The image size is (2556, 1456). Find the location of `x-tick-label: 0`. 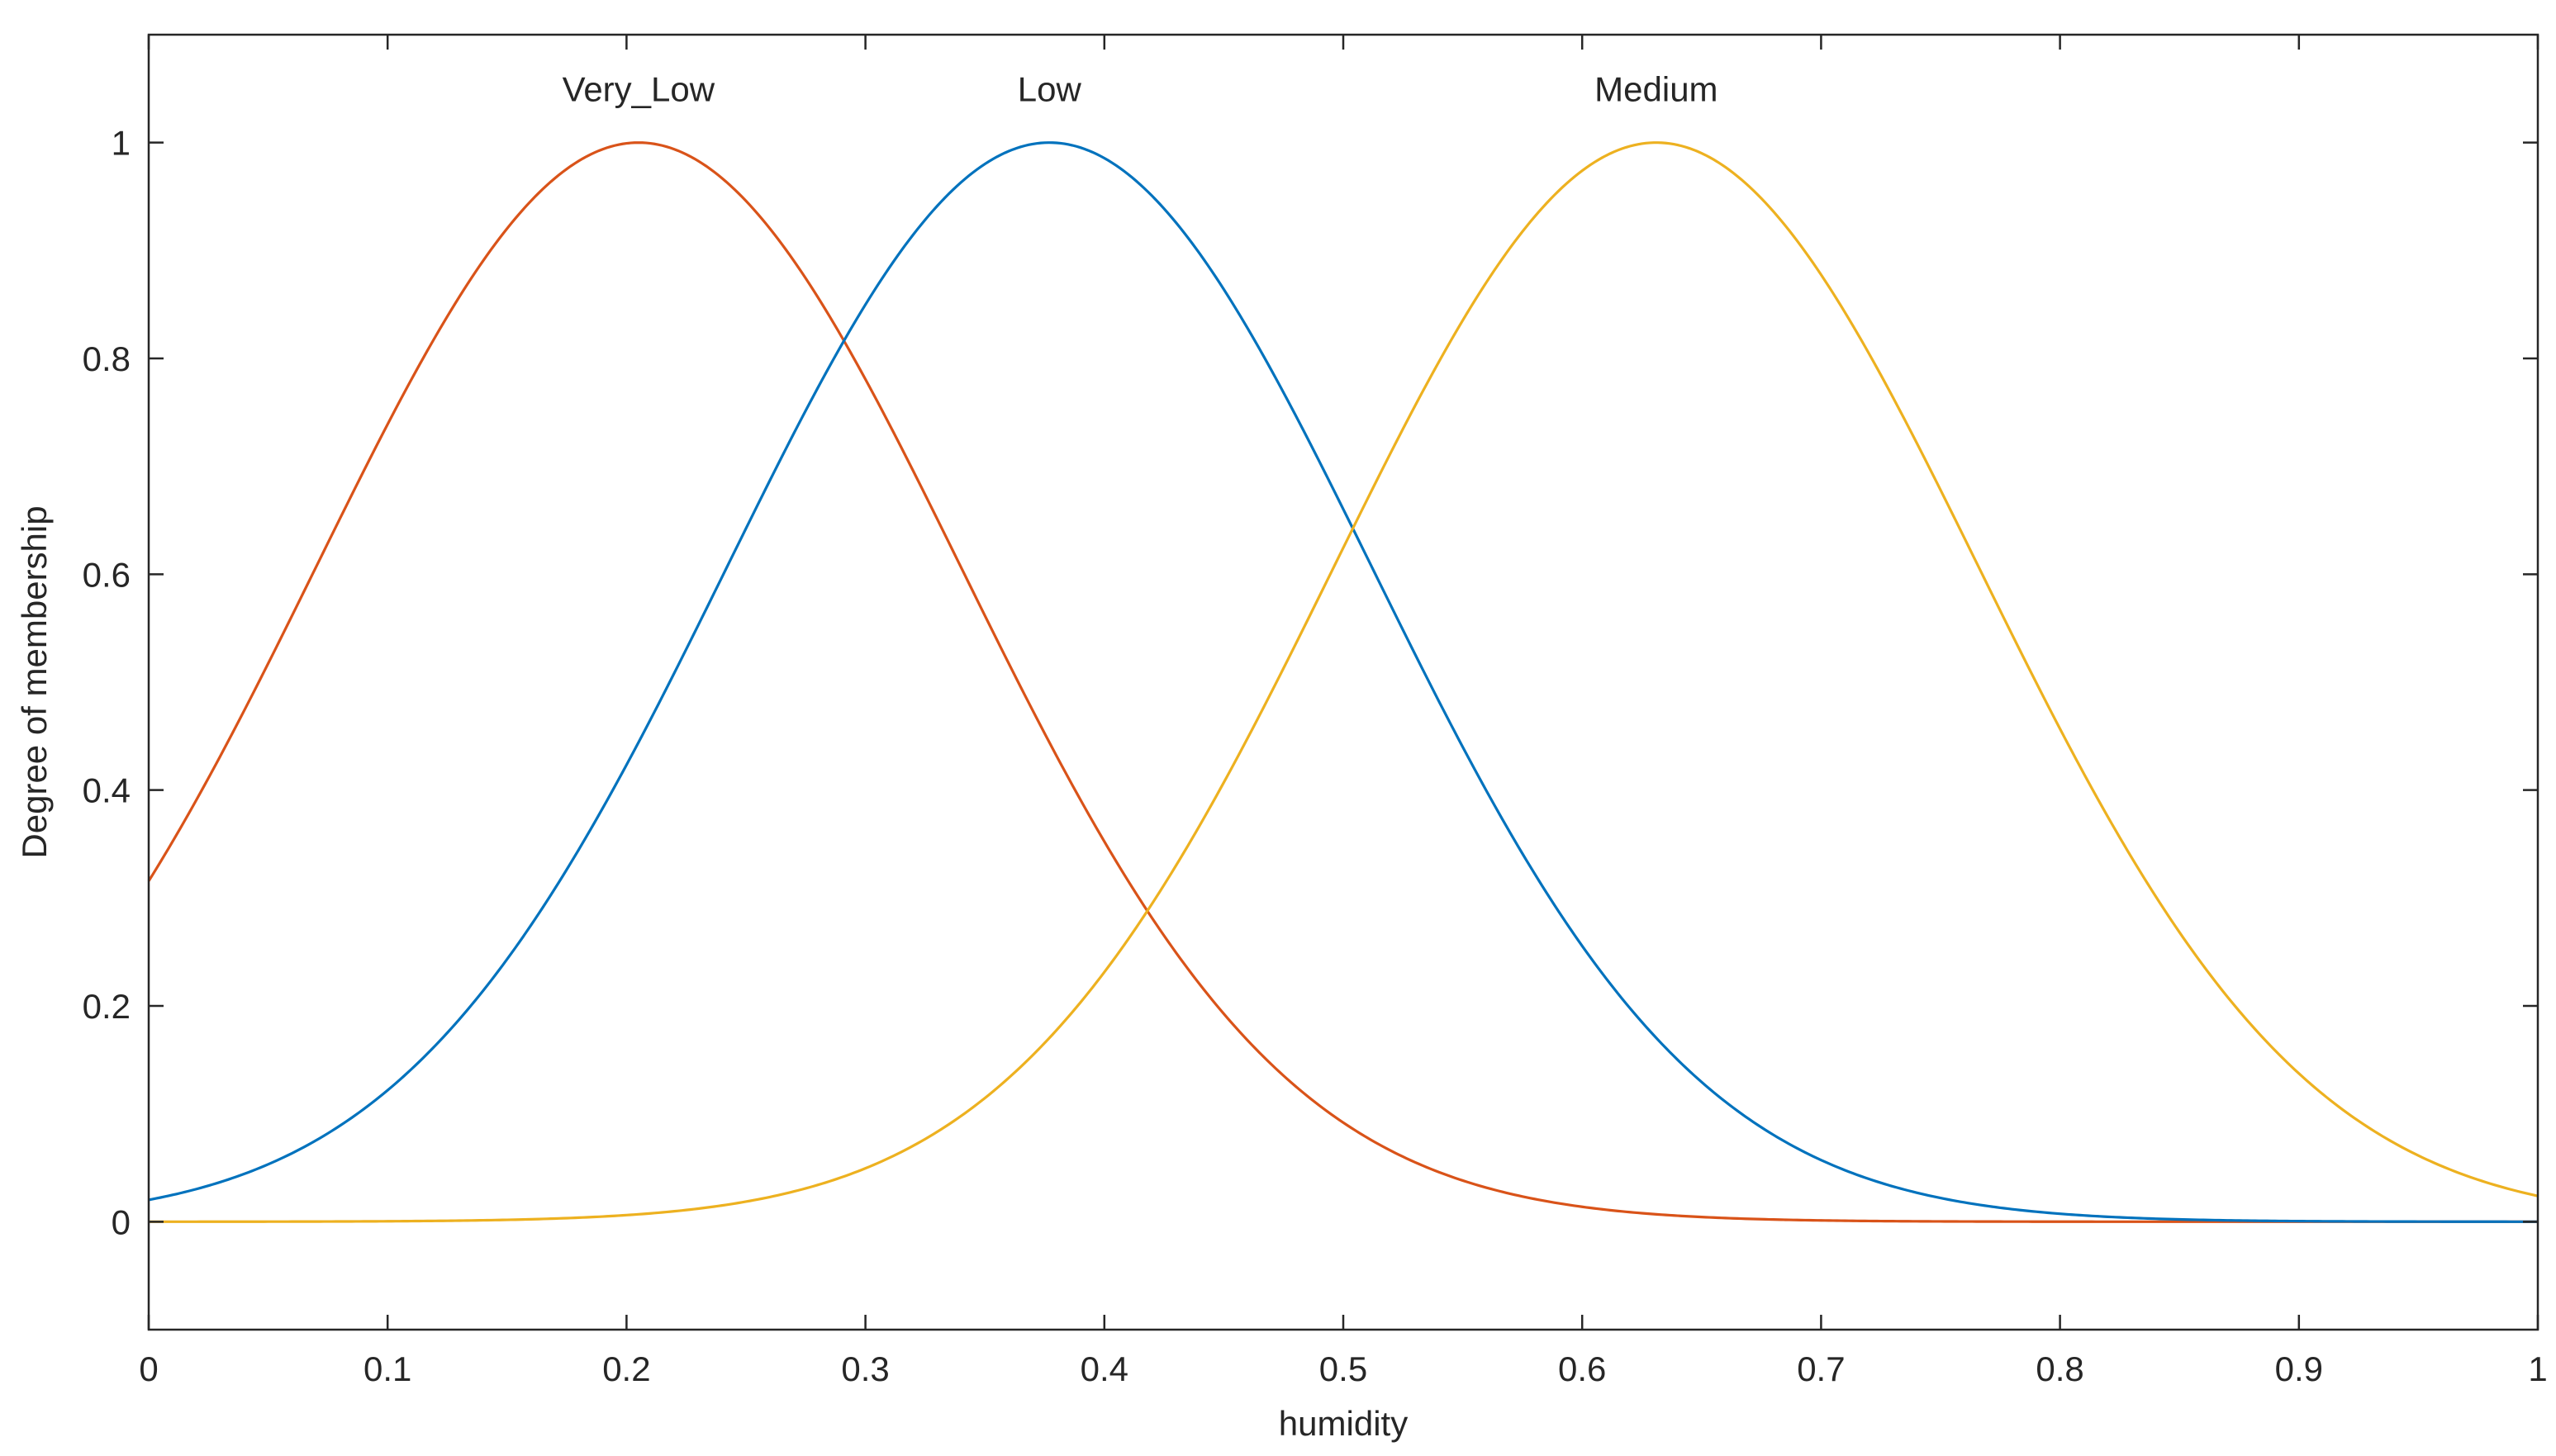

x-tick-label: 0 is located at coordinates (148, 1368).